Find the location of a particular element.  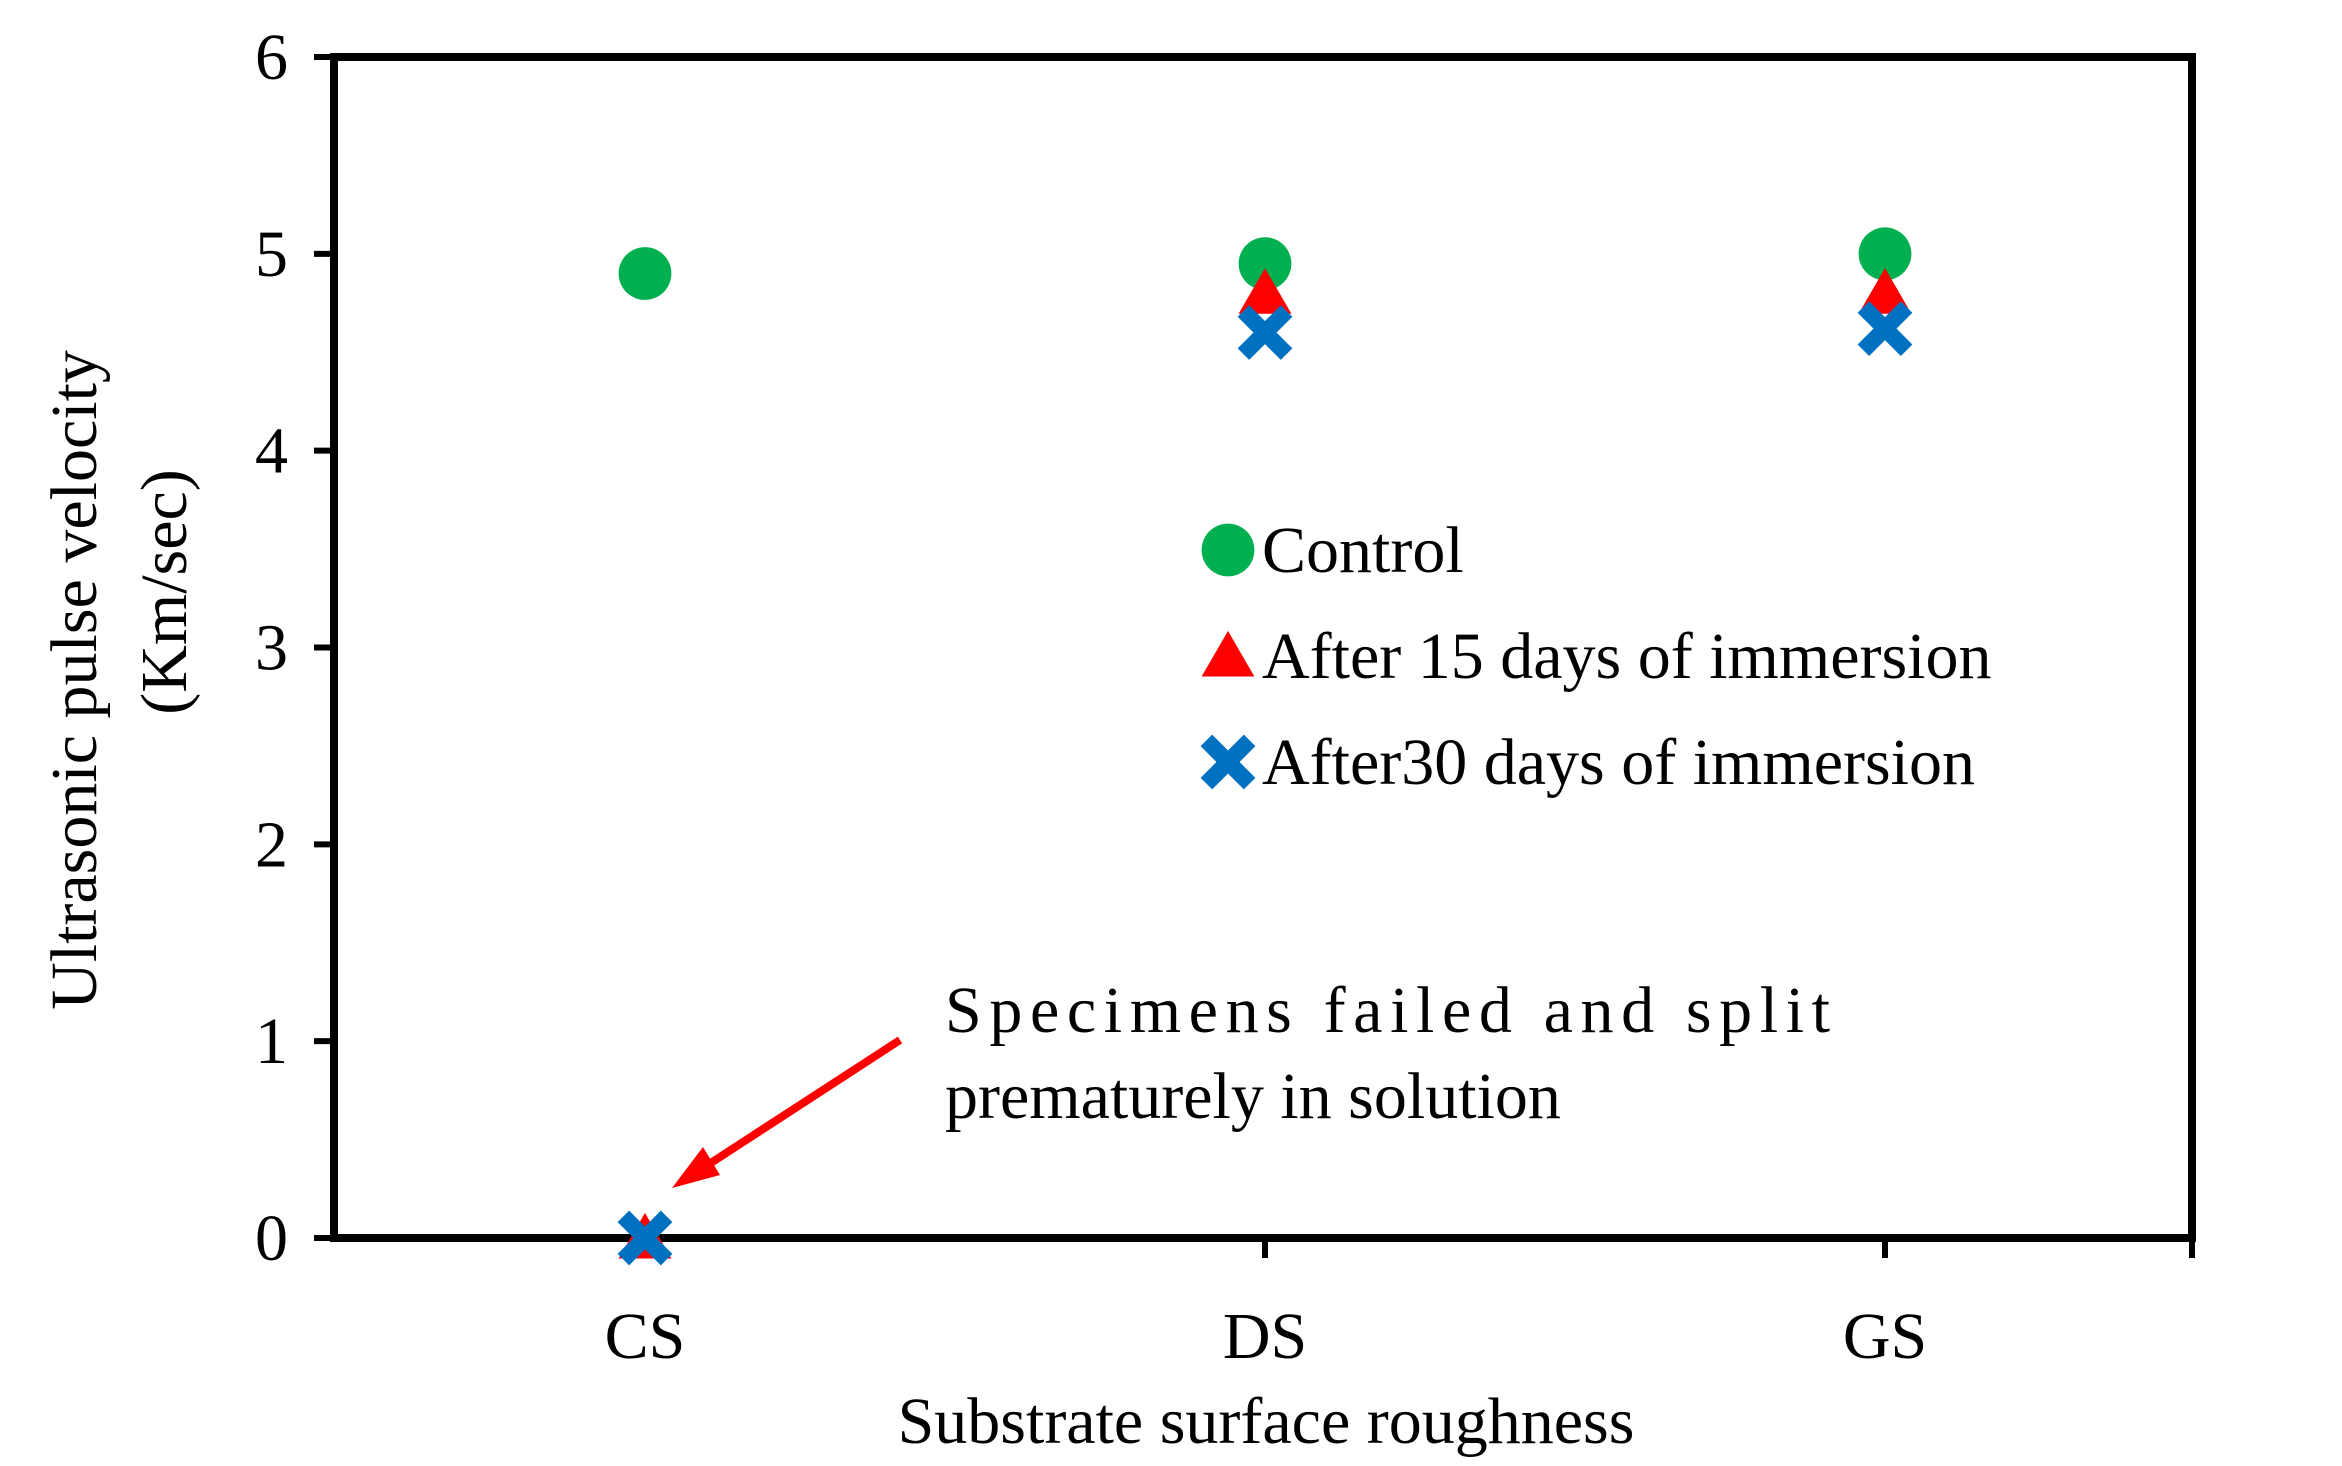

annotation-arrow-head is located at coordinates (696, 1167).